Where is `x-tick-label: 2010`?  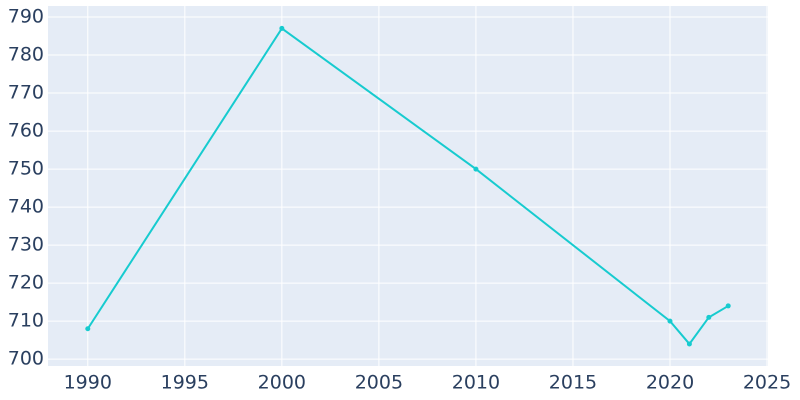
x-tick-label: 2010 is located at coordinates (476, 383).